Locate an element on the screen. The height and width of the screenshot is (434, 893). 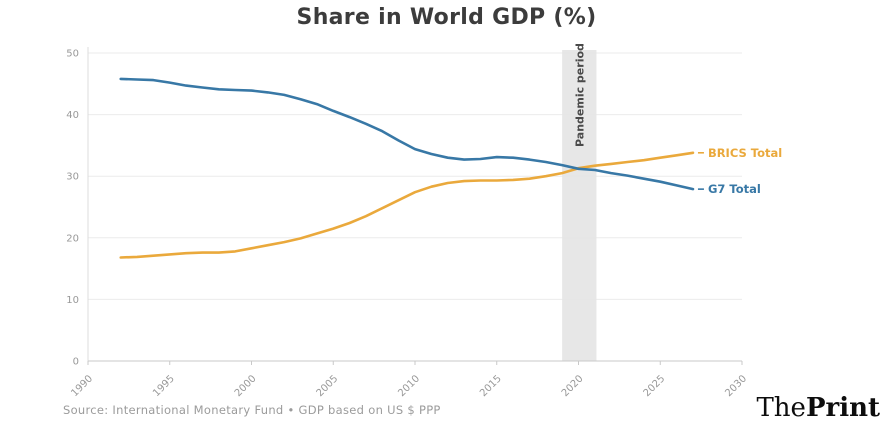
y-tick-label-10: 10 is located at coordinates (72, 300).